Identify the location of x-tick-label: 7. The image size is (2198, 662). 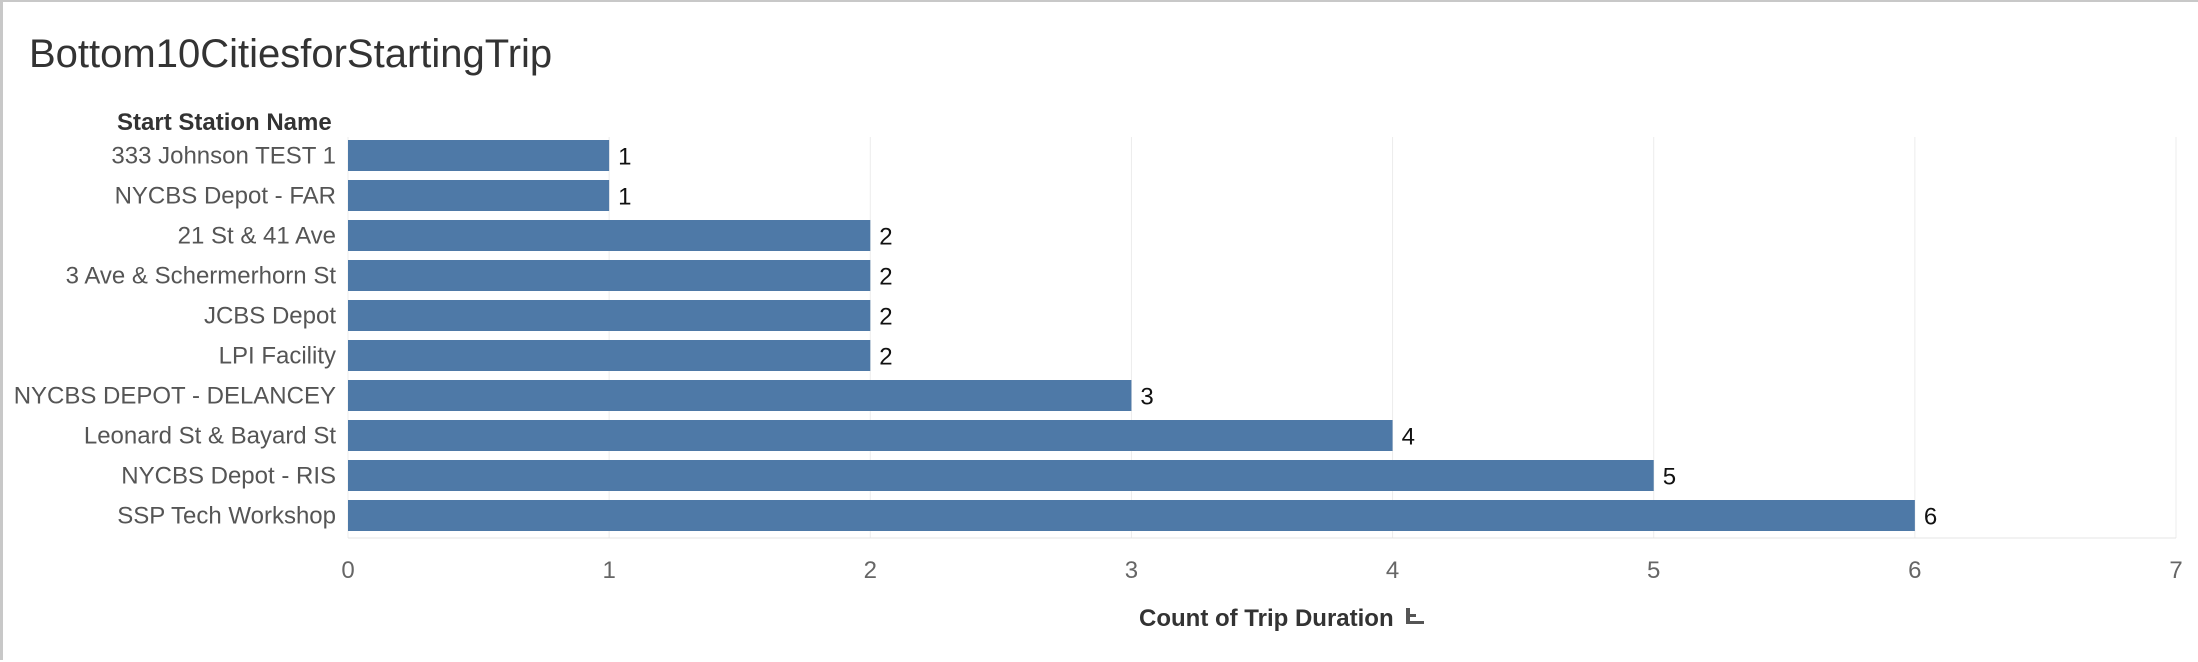
(2175, 570).